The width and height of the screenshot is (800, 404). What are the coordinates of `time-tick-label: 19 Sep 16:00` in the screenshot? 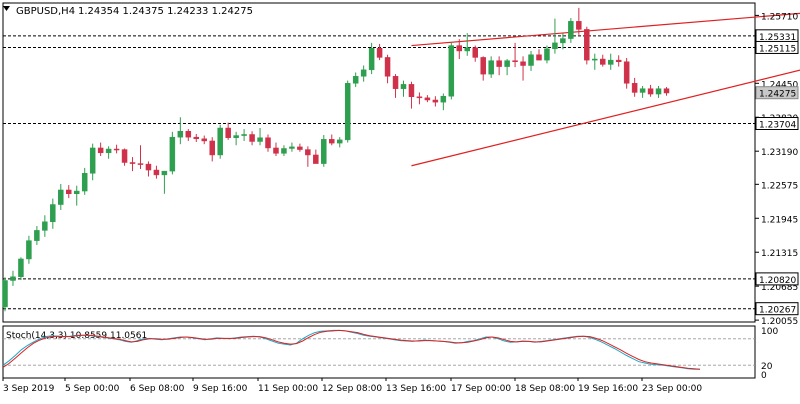 It's located at (608, 389).